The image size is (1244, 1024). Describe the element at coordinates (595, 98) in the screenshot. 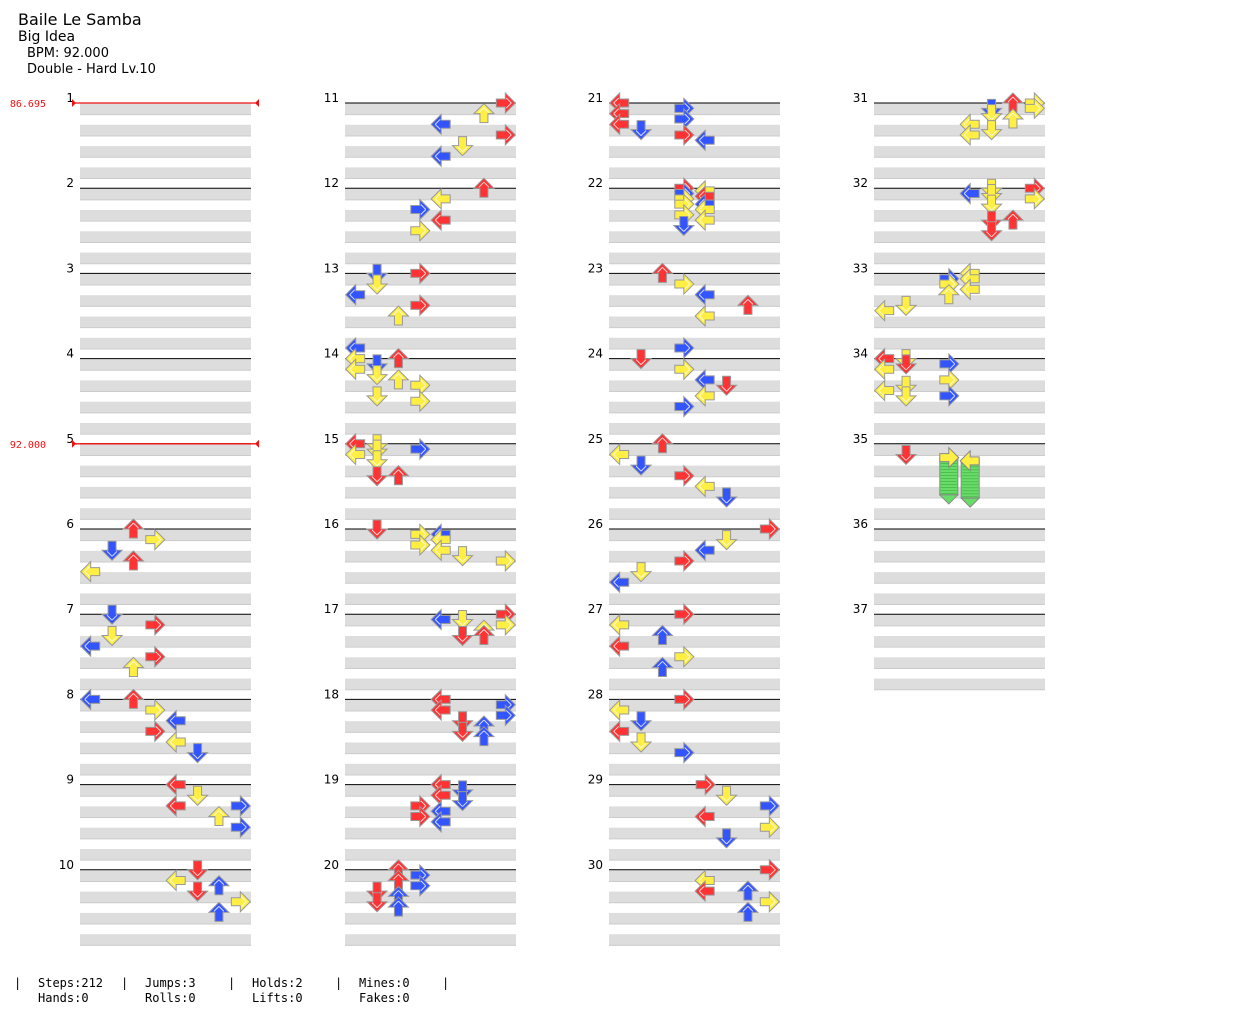

I see `measure-number: 21` at that location.